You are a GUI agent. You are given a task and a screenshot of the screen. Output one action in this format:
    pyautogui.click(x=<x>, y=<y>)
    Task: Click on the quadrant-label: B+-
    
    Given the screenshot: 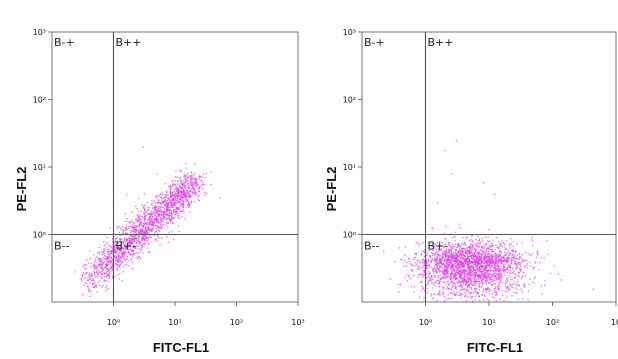 What is the action you would take?
    pyautogui.click(x=438, y=246)
    